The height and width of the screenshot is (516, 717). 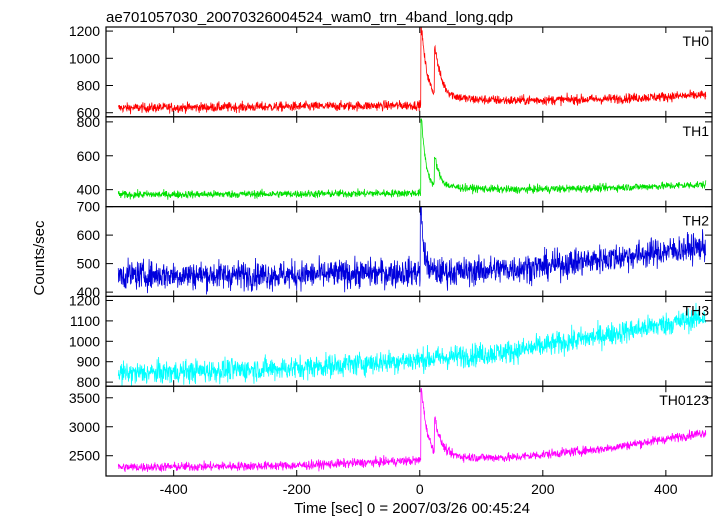 What do you see at coordinates (39, 258) in the screenshot?
I see `y-axis-label: Counts/sec` at bounding box center [39, 258].